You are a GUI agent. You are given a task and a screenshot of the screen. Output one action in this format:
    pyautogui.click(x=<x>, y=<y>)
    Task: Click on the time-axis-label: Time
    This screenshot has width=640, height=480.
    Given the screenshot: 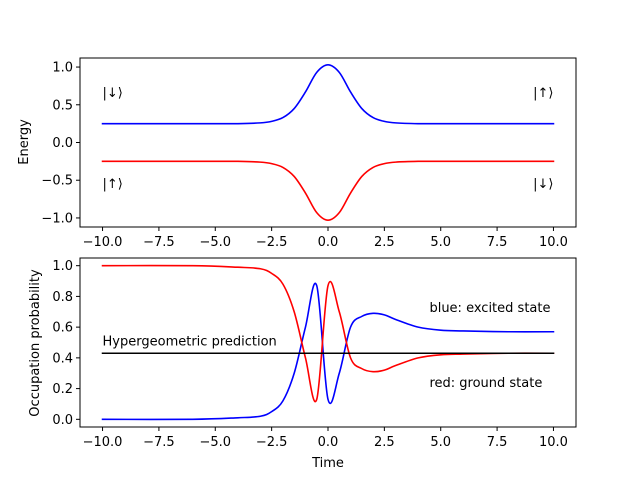 What is the action you would take?
    pyautogui.click(x=327, y=463)
    